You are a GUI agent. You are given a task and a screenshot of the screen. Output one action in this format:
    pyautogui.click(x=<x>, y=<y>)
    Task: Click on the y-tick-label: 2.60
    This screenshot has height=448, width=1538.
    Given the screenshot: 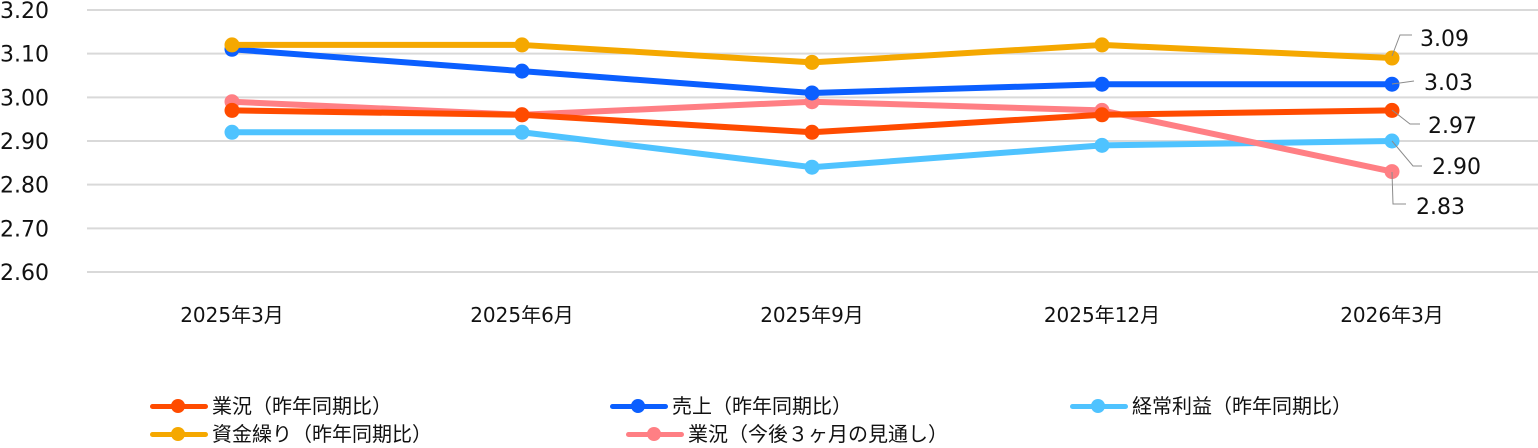 What is the action you would take?
    pyautogui.click(x=24, y=273)
    